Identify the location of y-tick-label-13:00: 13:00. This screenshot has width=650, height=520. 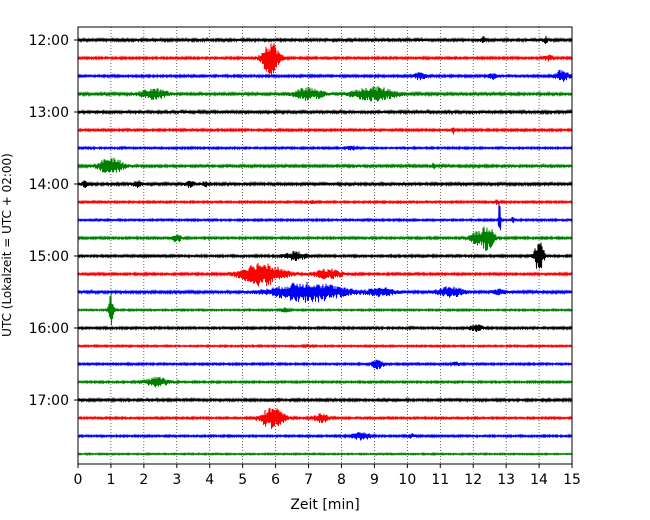
(49, 113).